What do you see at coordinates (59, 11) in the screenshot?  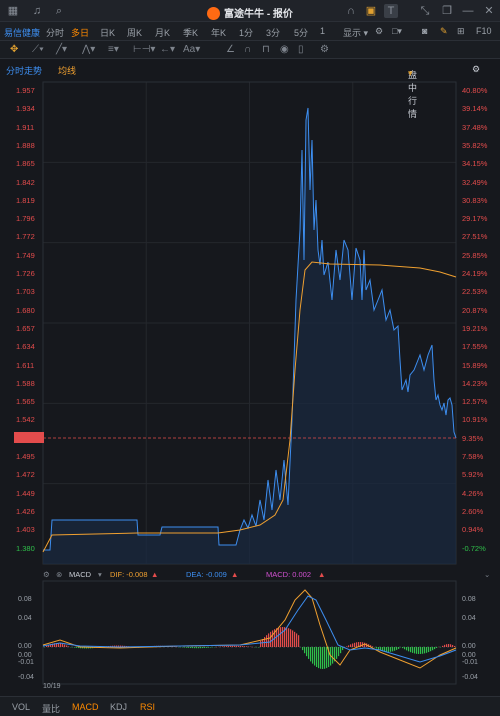 I see `search-icon: ⌕` at bounding box center [59, 11].